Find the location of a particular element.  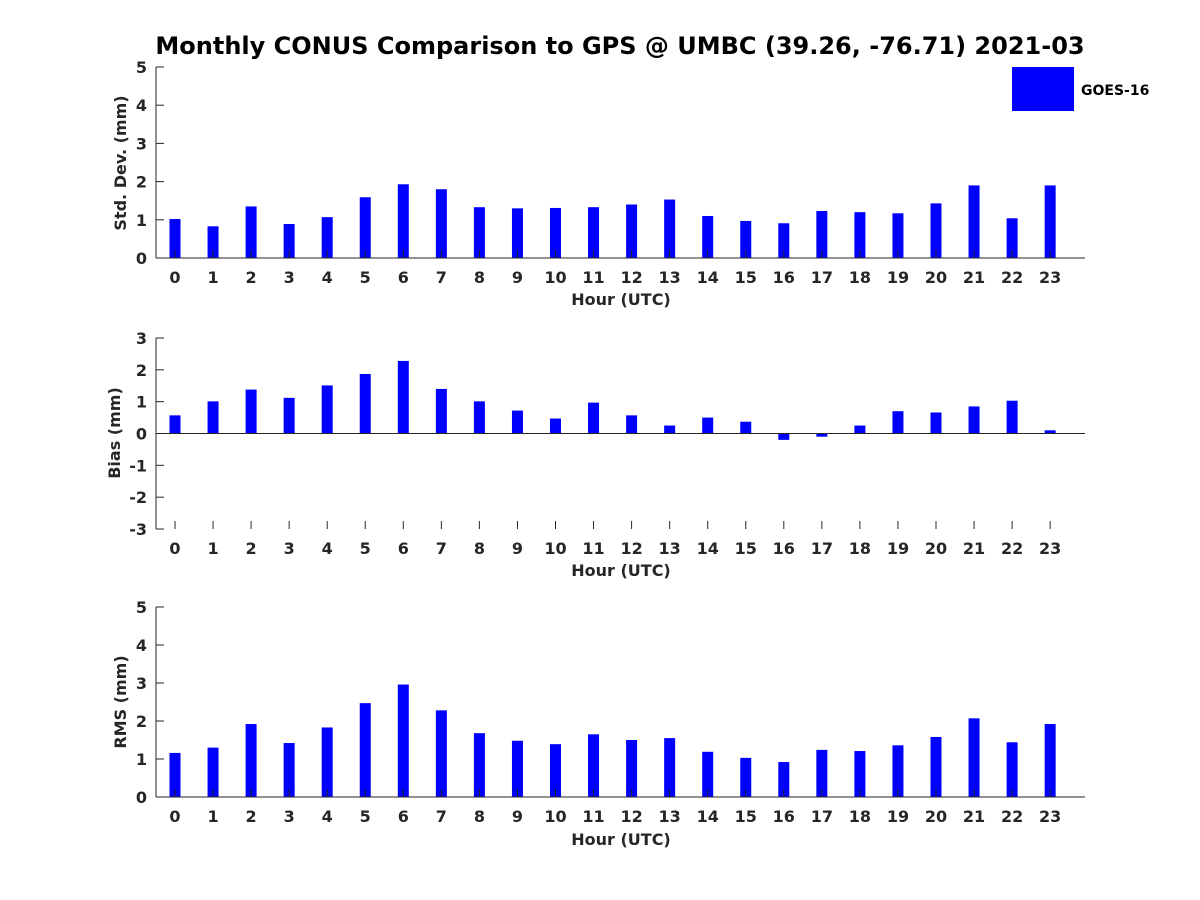

y-axis-label: Std. Dev. (mm) is located at coordinates (120, 162).